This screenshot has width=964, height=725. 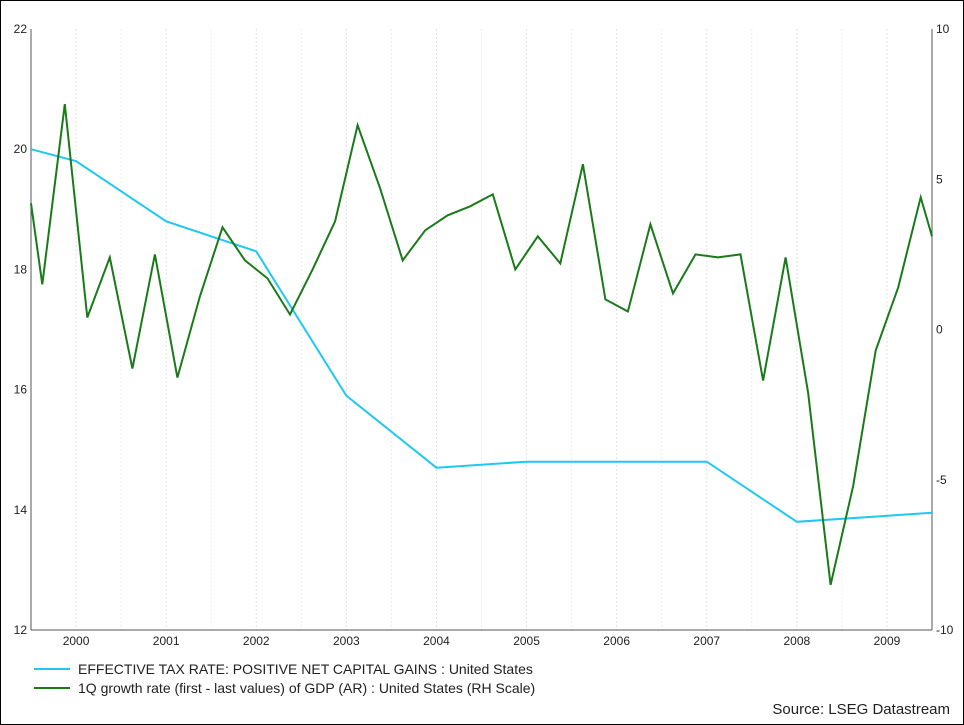 What do you see at coordinates (21, 329) in the screenshot?
I see `left-y-tick-labels: 12 14 16 18 20 22` at bounding box center [21, 329].